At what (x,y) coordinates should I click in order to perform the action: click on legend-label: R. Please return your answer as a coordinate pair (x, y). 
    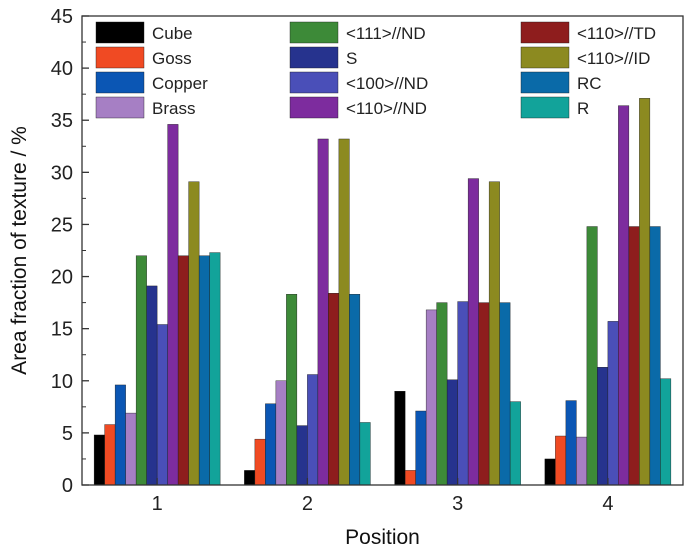
    Looking at the image, I should click on (583, 108).